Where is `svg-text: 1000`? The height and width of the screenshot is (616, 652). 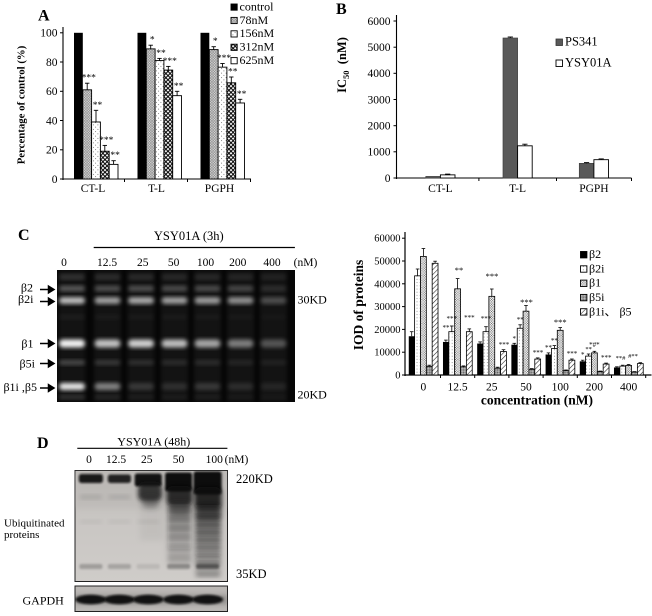 svg-text: 1000 is located at coordinates (379, 153).